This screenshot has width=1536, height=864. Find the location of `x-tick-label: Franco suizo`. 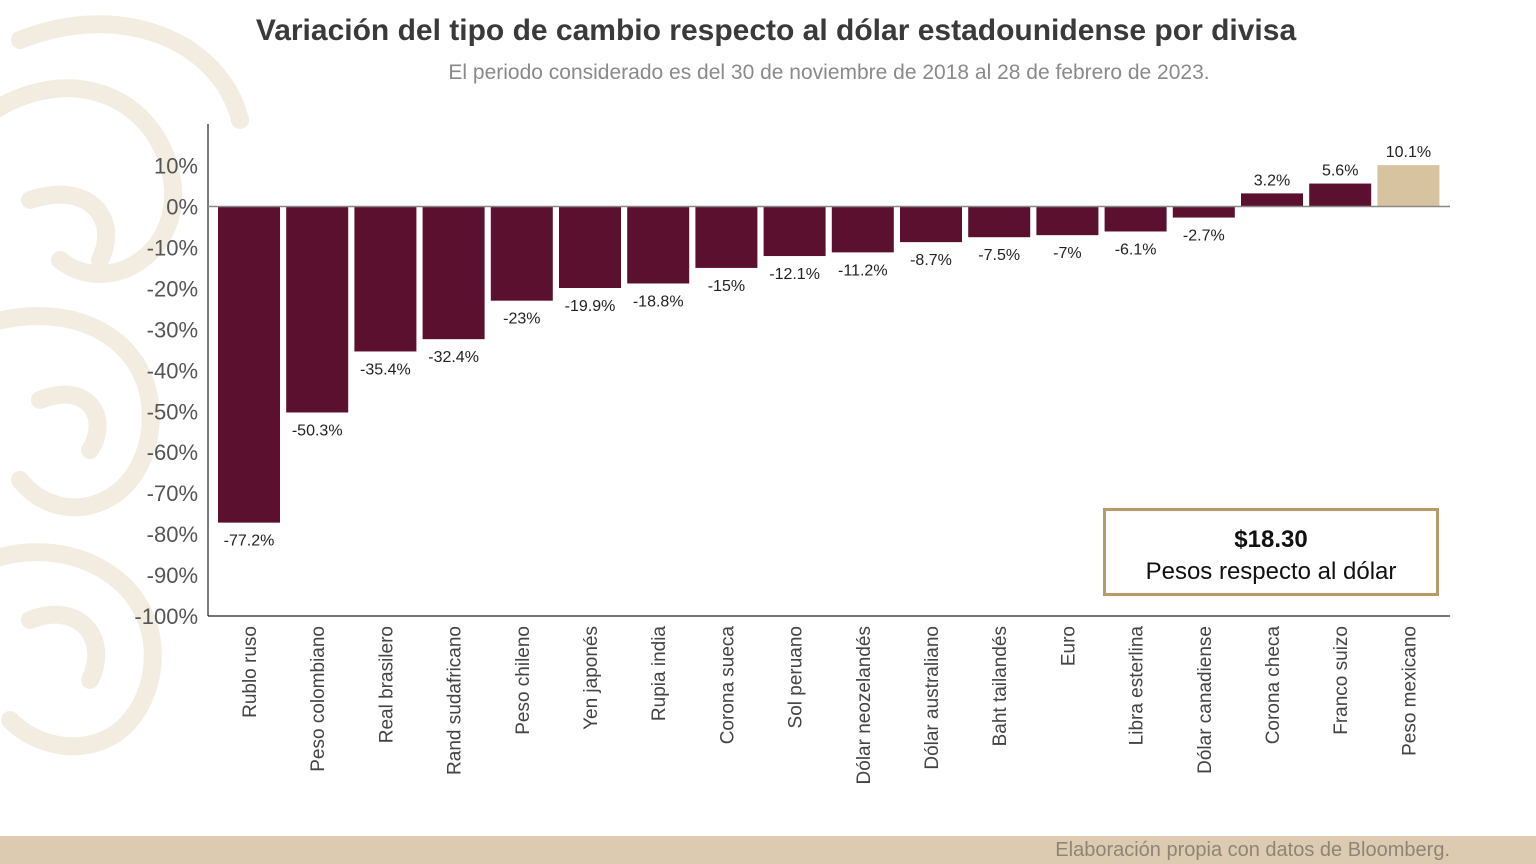

x-tick-label: Franco suizo is located at coordinates (1341, 680).